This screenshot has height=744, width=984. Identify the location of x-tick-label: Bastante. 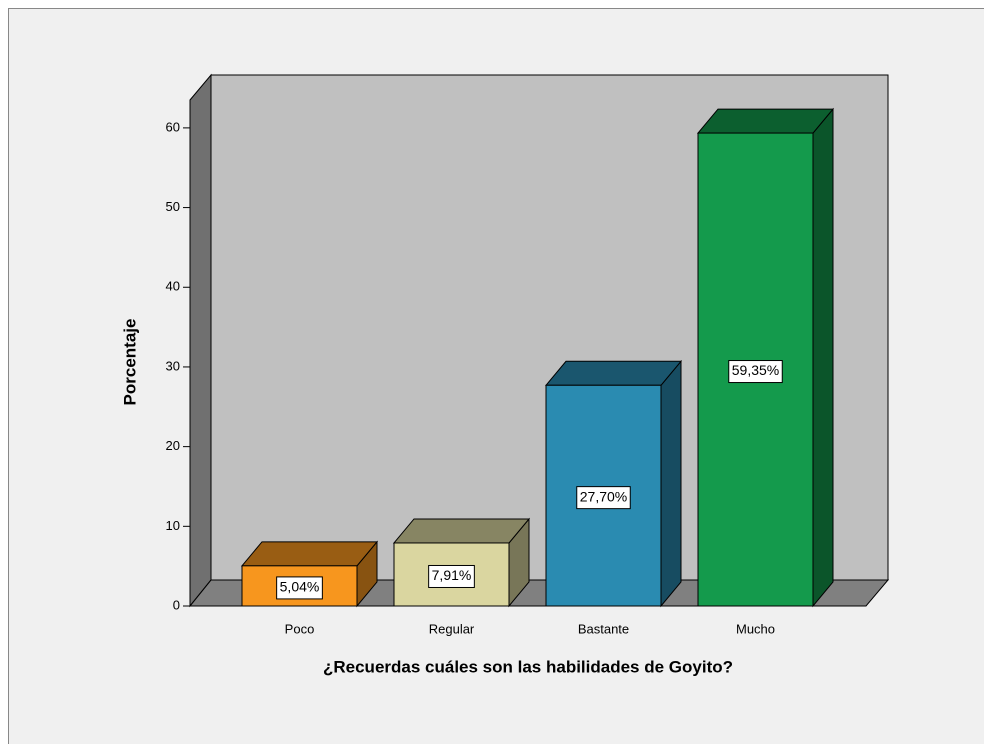
(603, 628).